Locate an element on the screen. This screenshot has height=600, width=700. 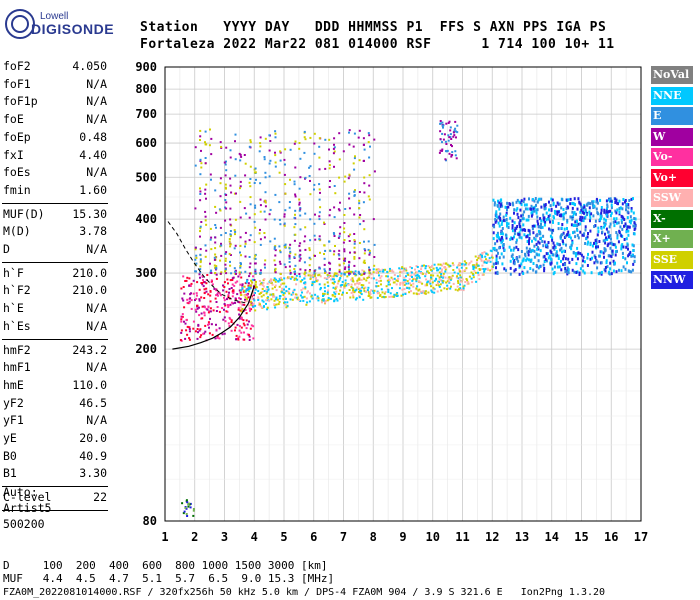
legend-item-ssw: SSW is located at coordinates (672, 198).